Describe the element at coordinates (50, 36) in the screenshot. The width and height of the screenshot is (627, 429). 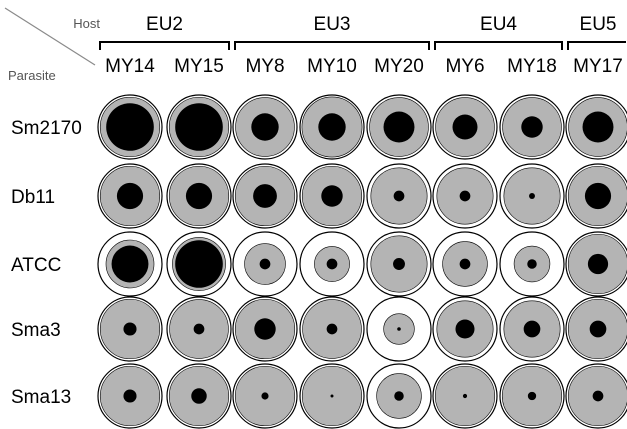
I see `corner-diagonal` at that location.